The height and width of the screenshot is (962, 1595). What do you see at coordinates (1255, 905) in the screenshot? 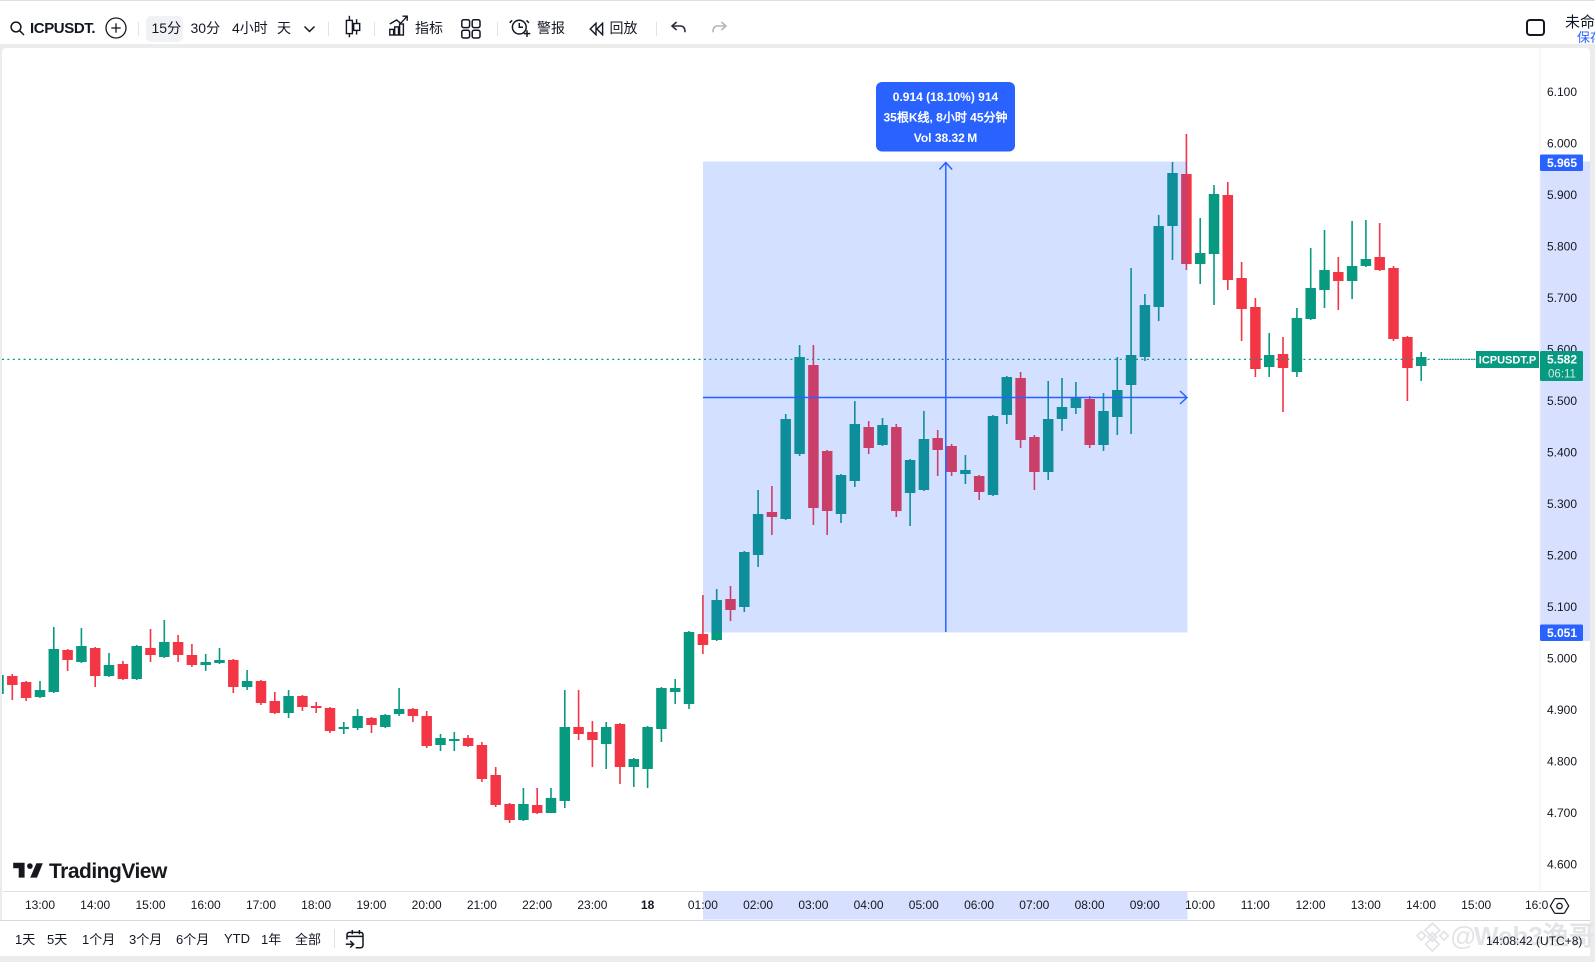
I see `svg-text: 11:00` at bounding box center [1255, 905].